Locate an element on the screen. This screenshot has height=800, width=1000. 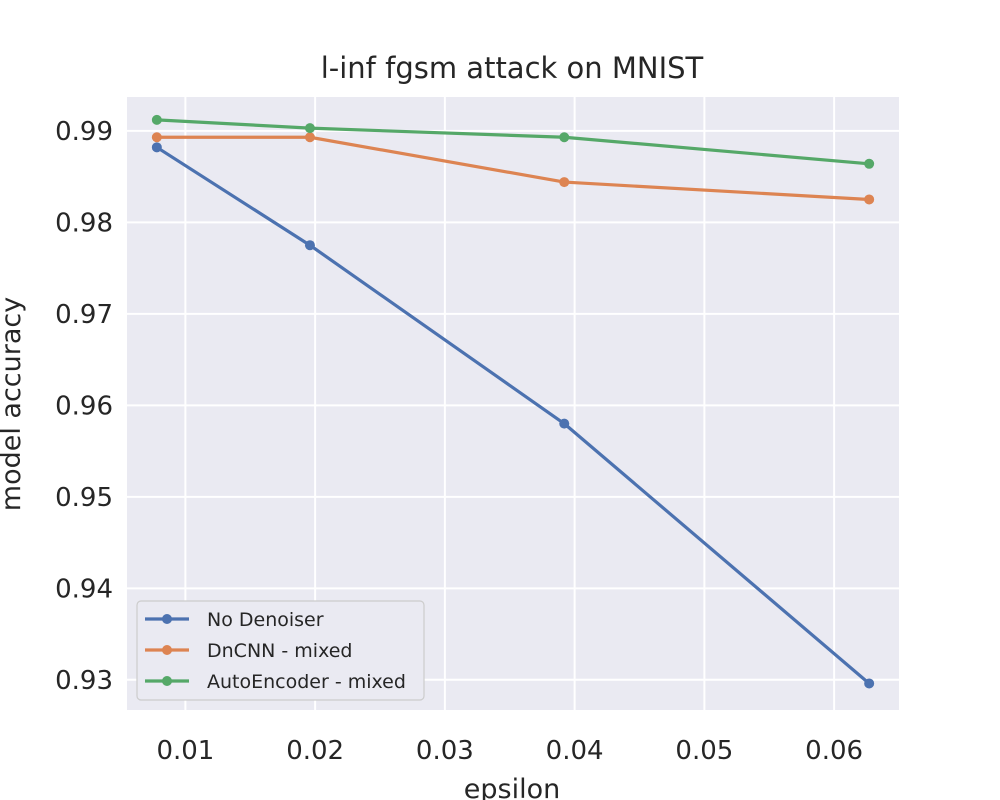
chart-title: l-inf fgsm attack on MNIST is located at coordinates (512, 68).